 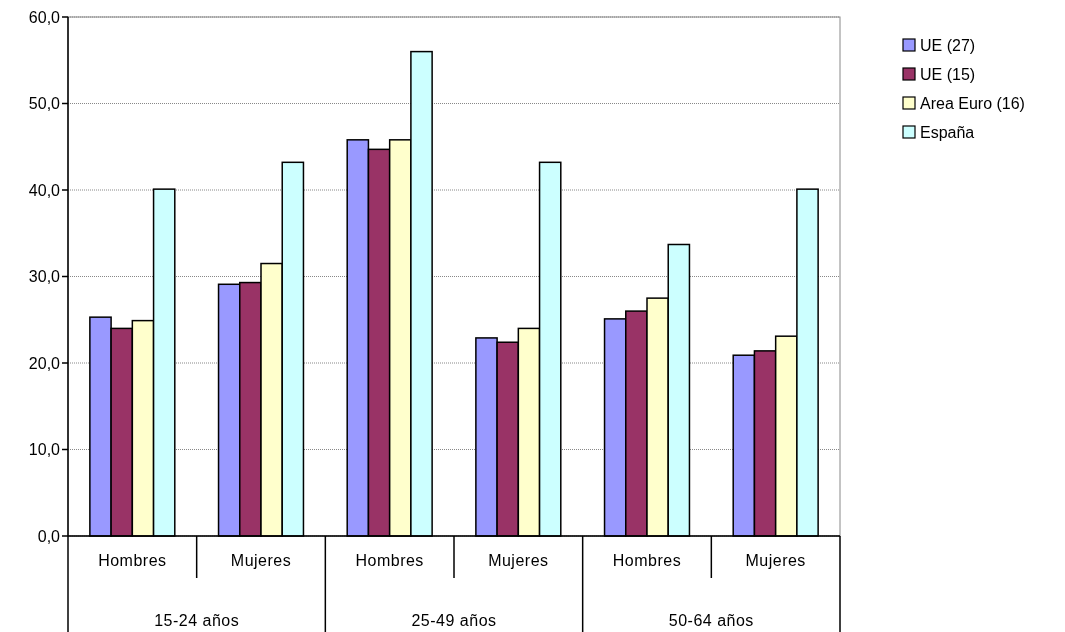 What do you see at coordinates (972, 103) in the screenshot?
I see `legend-label: Area Euro (16)` at bounding box center [972, 103].